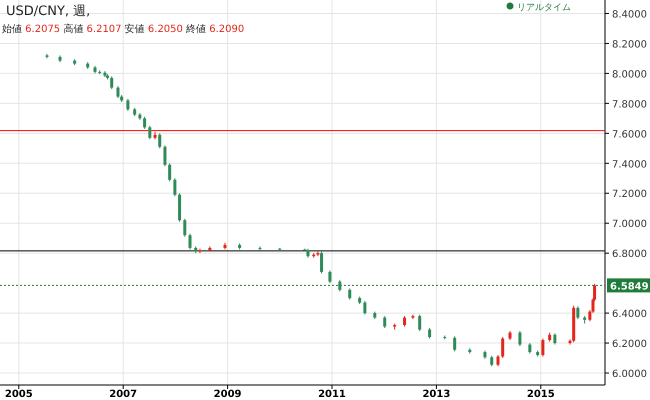 The image size is (650, 400). I want to click on ref-line-label: 6.5849, so click(629, 286).